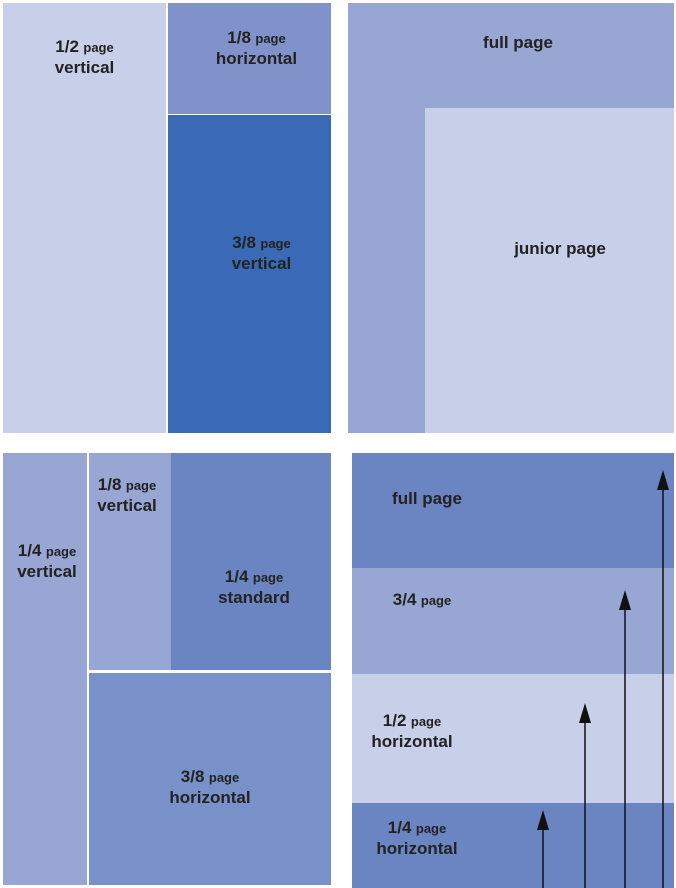 Image resolution: width=676 pixels, height=888 pixels. I want to click on quarter-page-vertical-label: 1/4 page vertical, so click(47, 561).